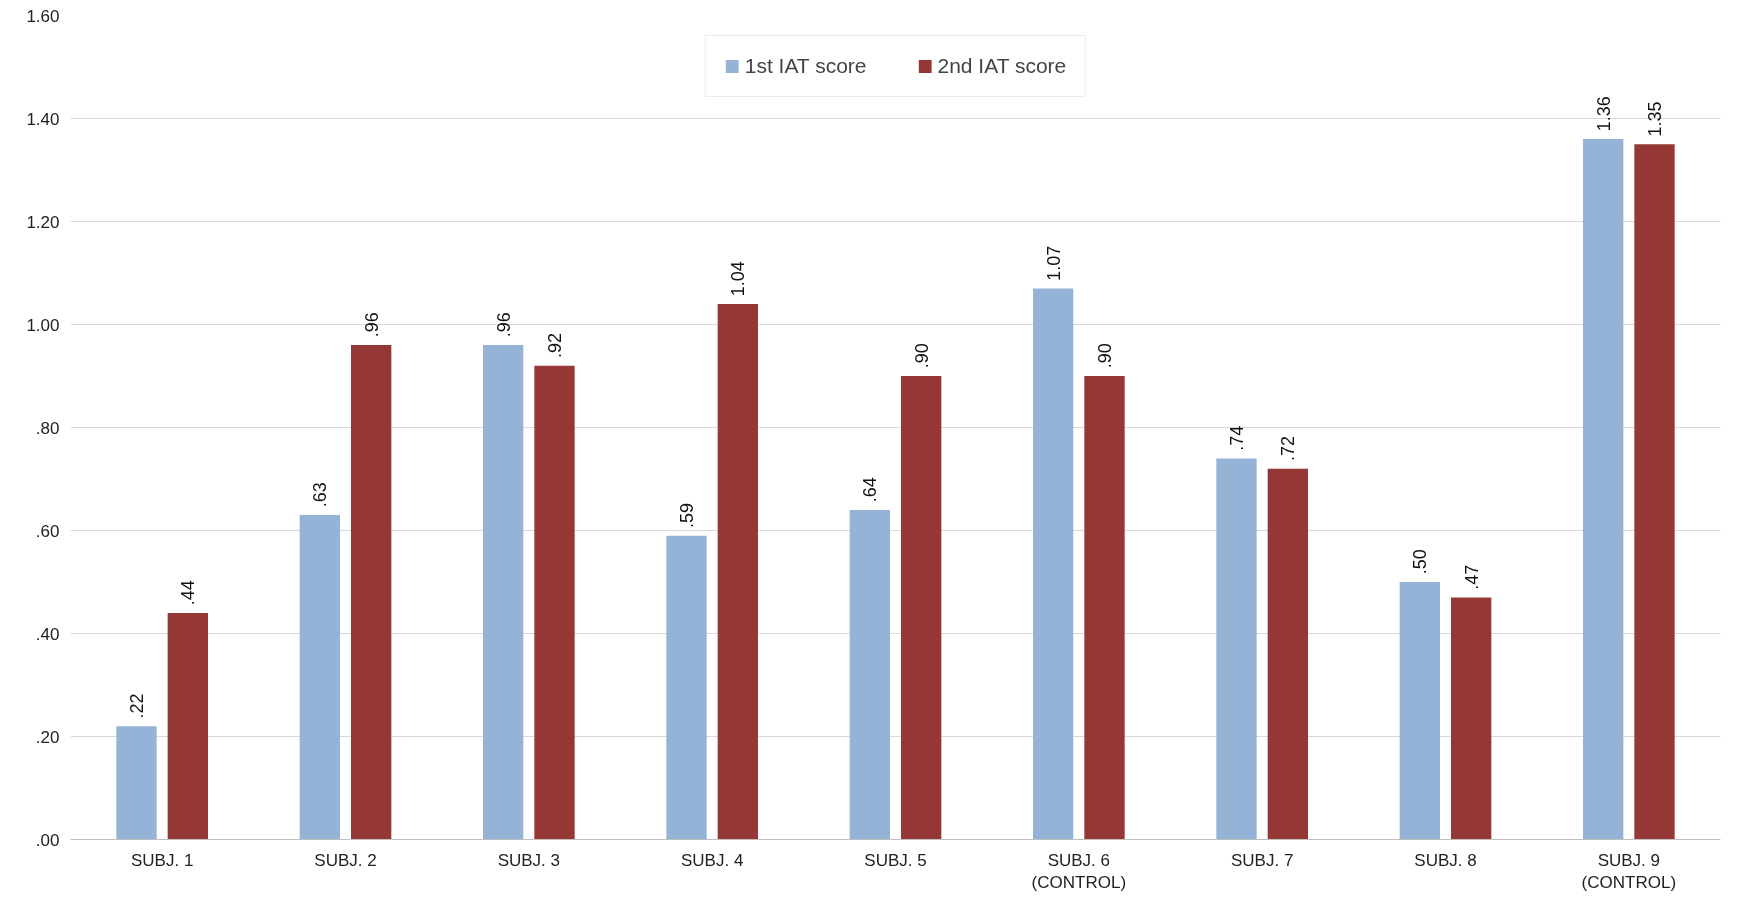 This screenshot has height=905, width=1740. I want to click on x-tick-label: SUBJ. 6 (CONTROL), so click(1079, 871).